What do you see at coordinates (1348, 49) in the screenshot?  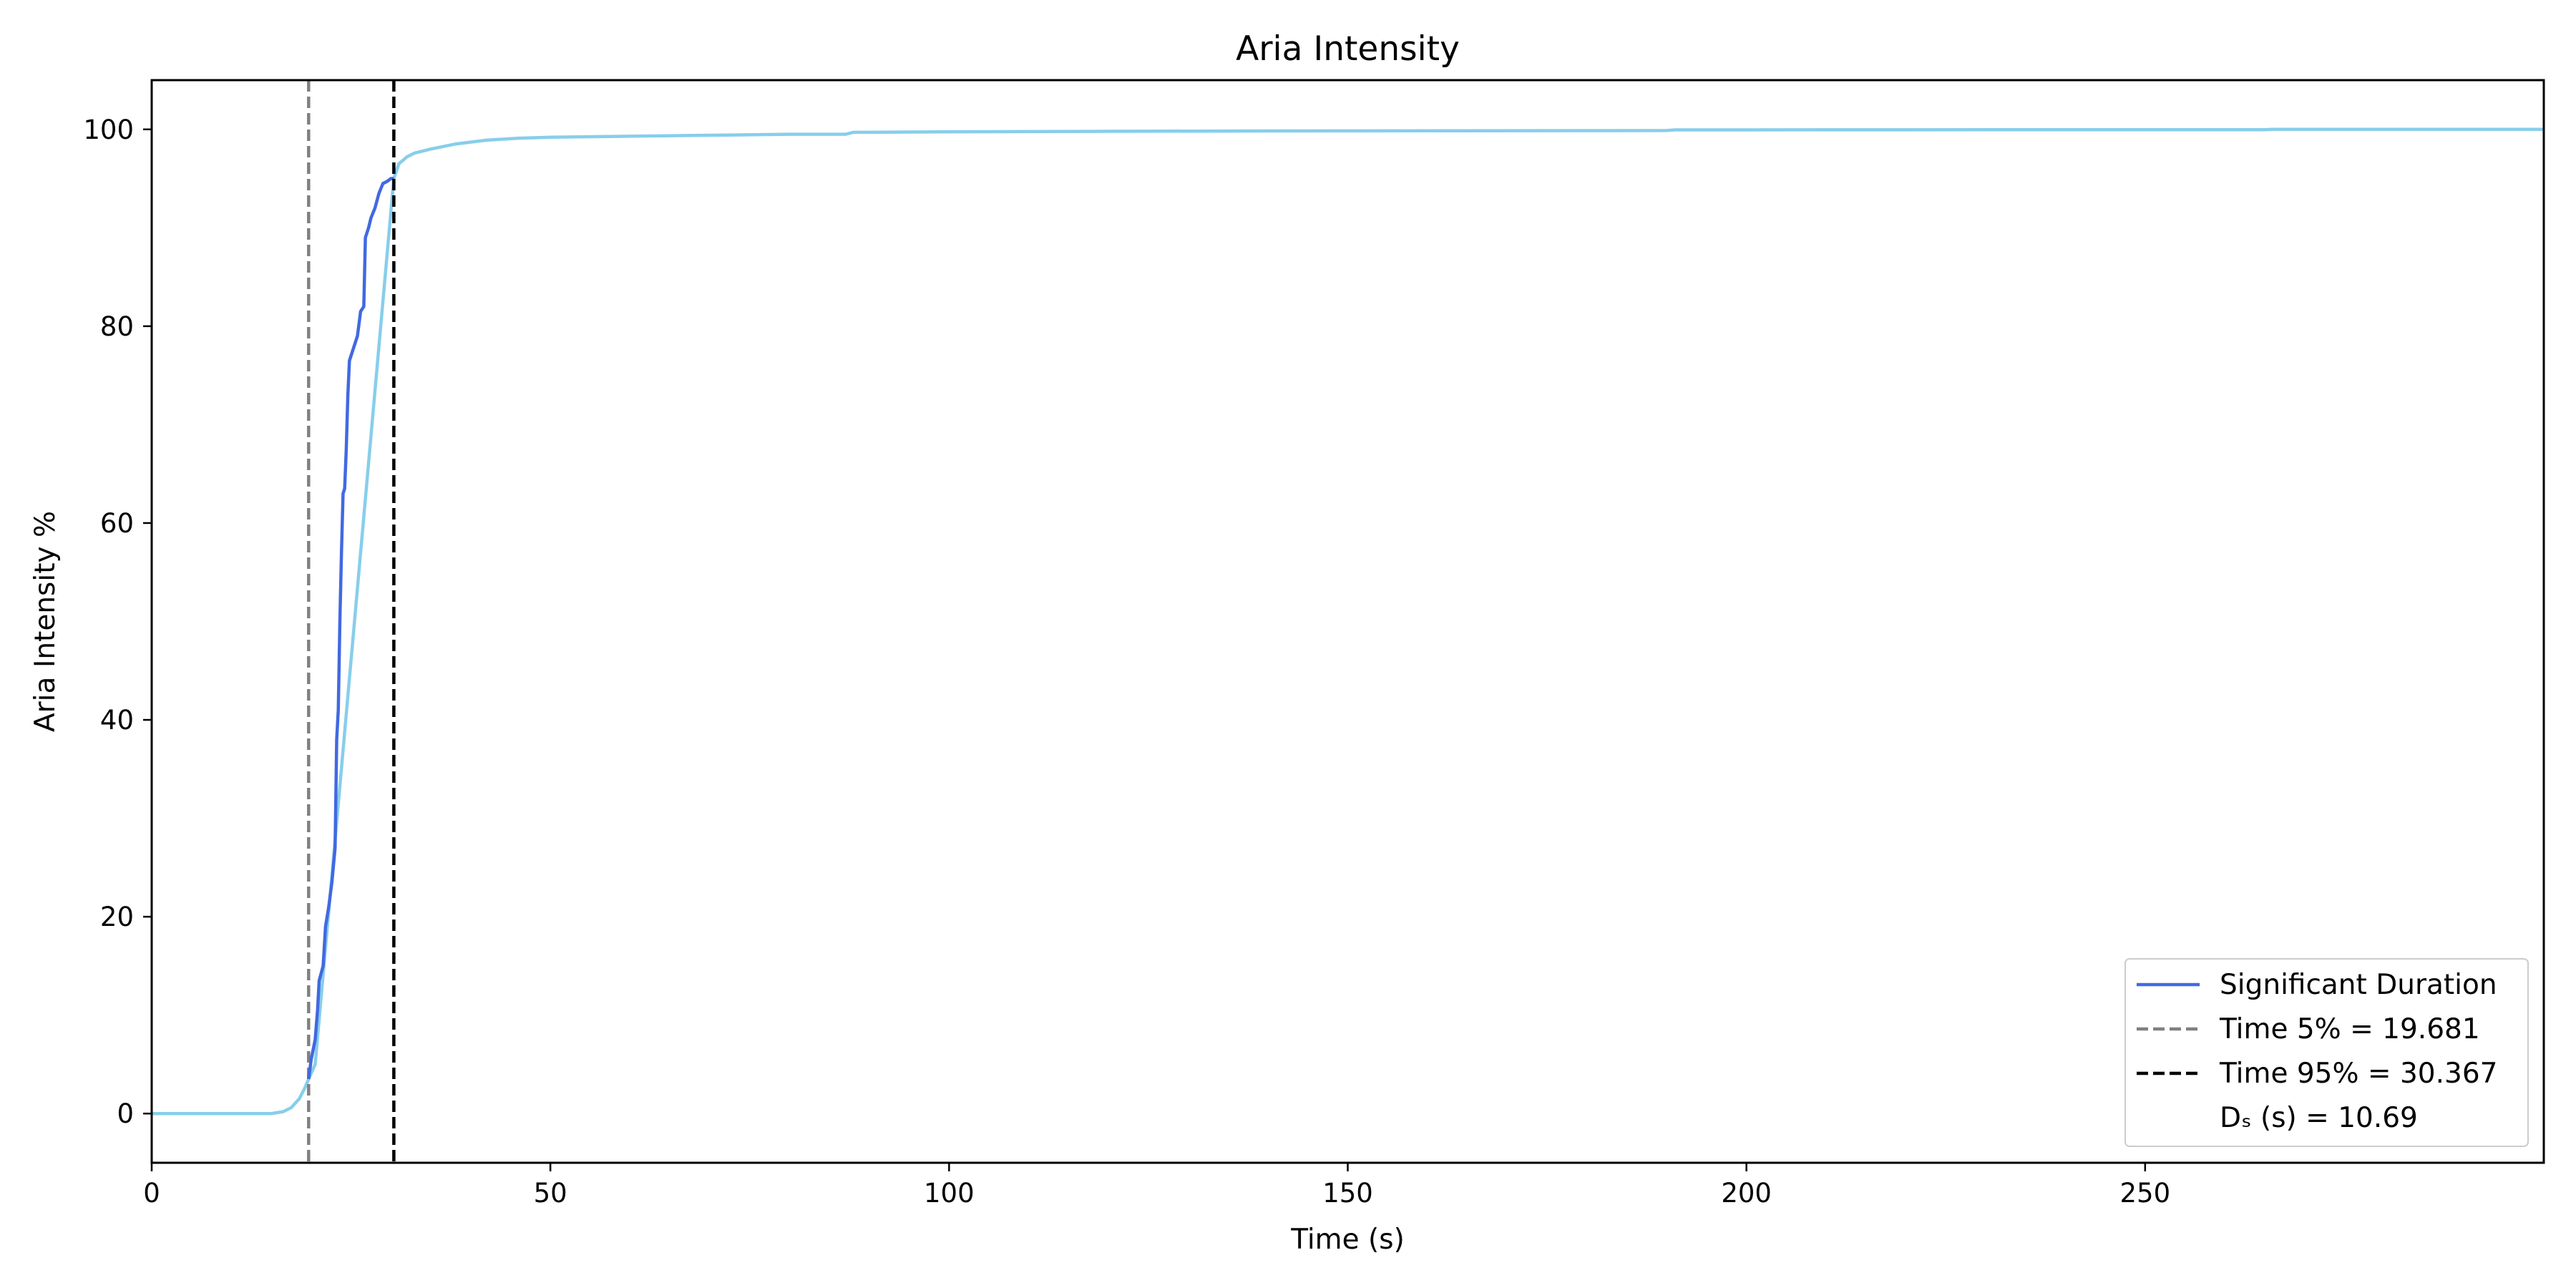 I see `chart-title: Aria Intensity` at bounding box center [1348, 49].